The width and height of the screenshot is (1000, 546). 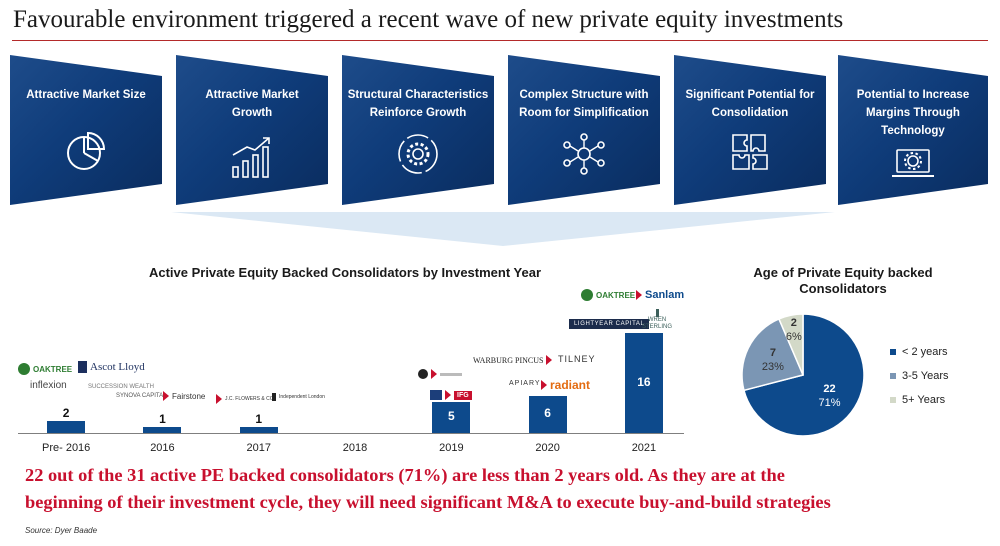 What do you see at coordinates (258, 448) in the screenshot?
I see `x-tick-label: 2017` at bounding box center [258, 448].